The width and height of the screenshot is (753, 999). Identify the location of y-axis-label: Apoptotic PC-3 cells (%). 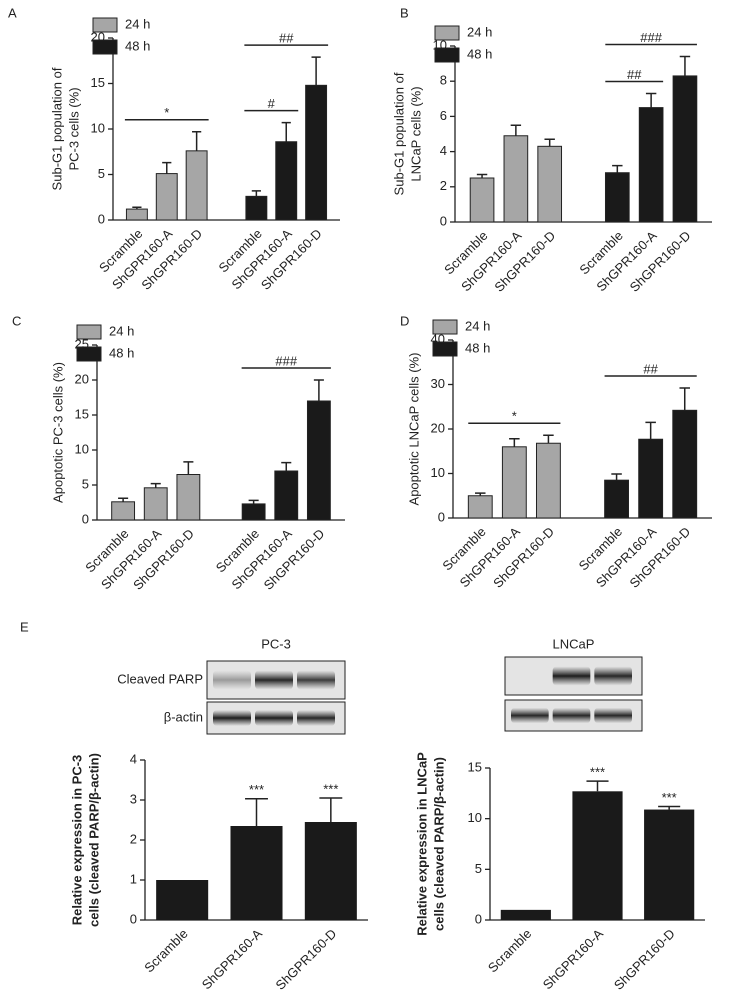
(57, 432).